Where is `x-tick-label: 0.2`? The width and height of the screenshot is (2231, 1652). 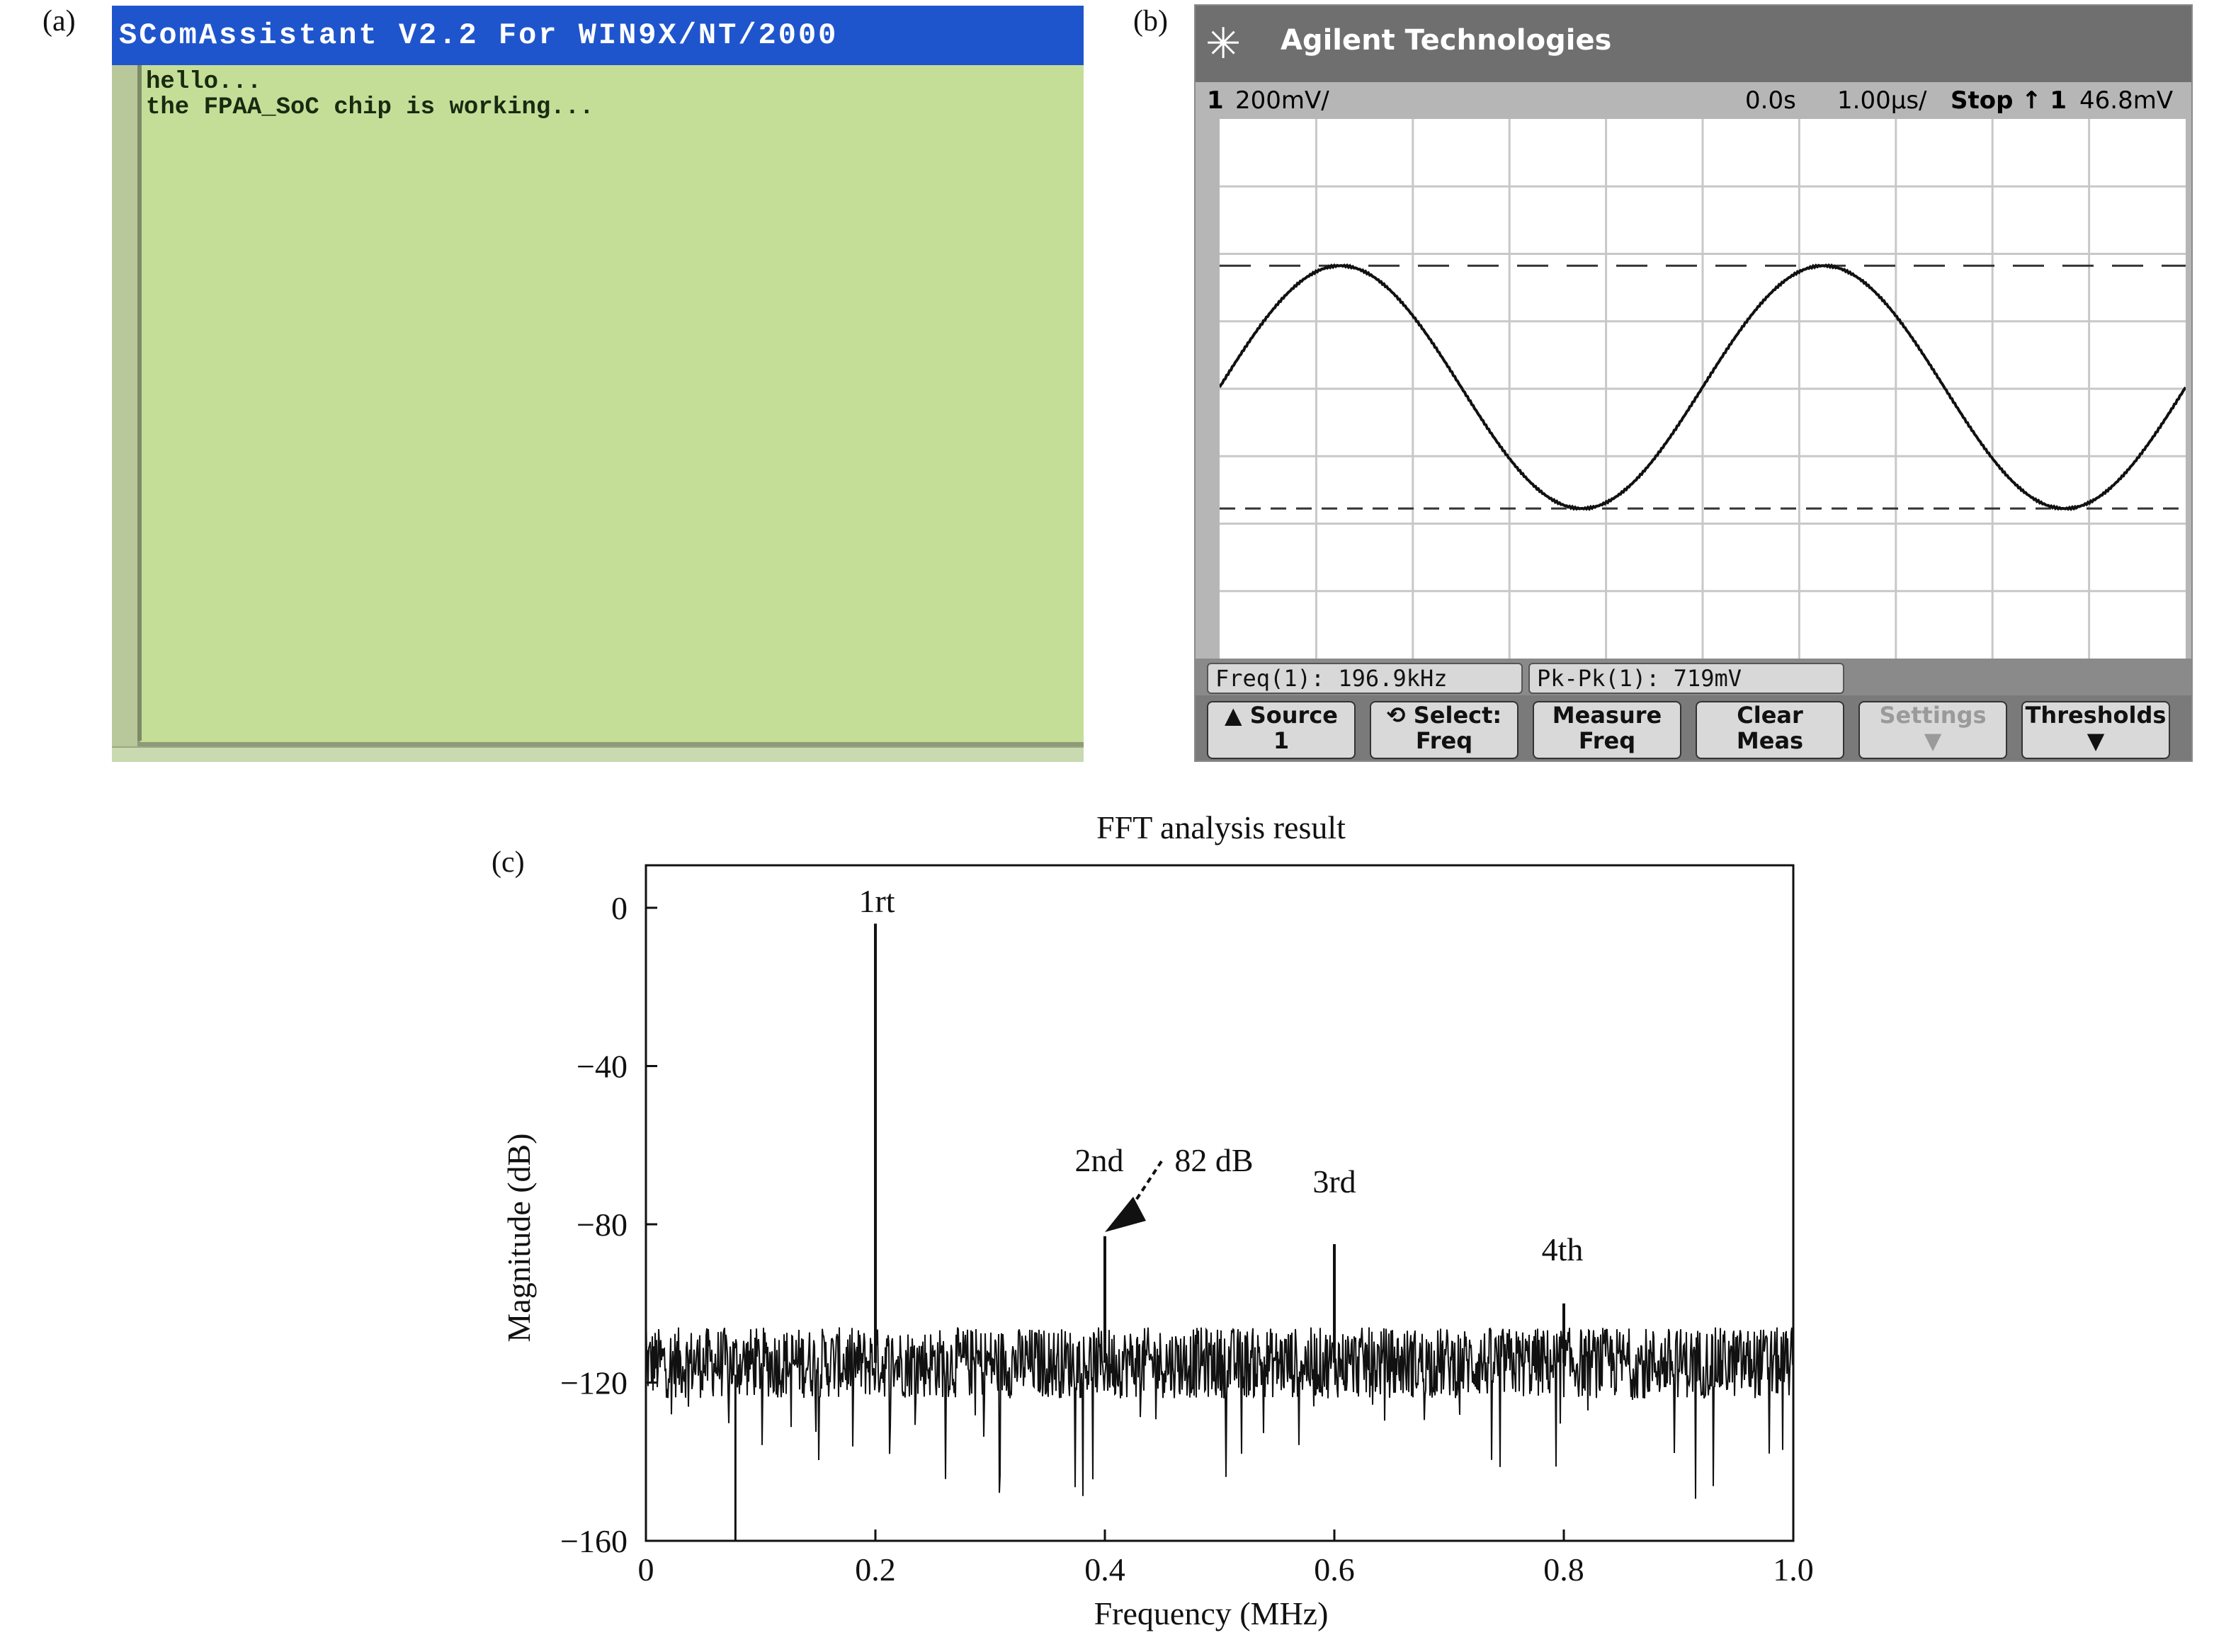 x-tick-label: 0.2 is located at coordinates (875, 1569).